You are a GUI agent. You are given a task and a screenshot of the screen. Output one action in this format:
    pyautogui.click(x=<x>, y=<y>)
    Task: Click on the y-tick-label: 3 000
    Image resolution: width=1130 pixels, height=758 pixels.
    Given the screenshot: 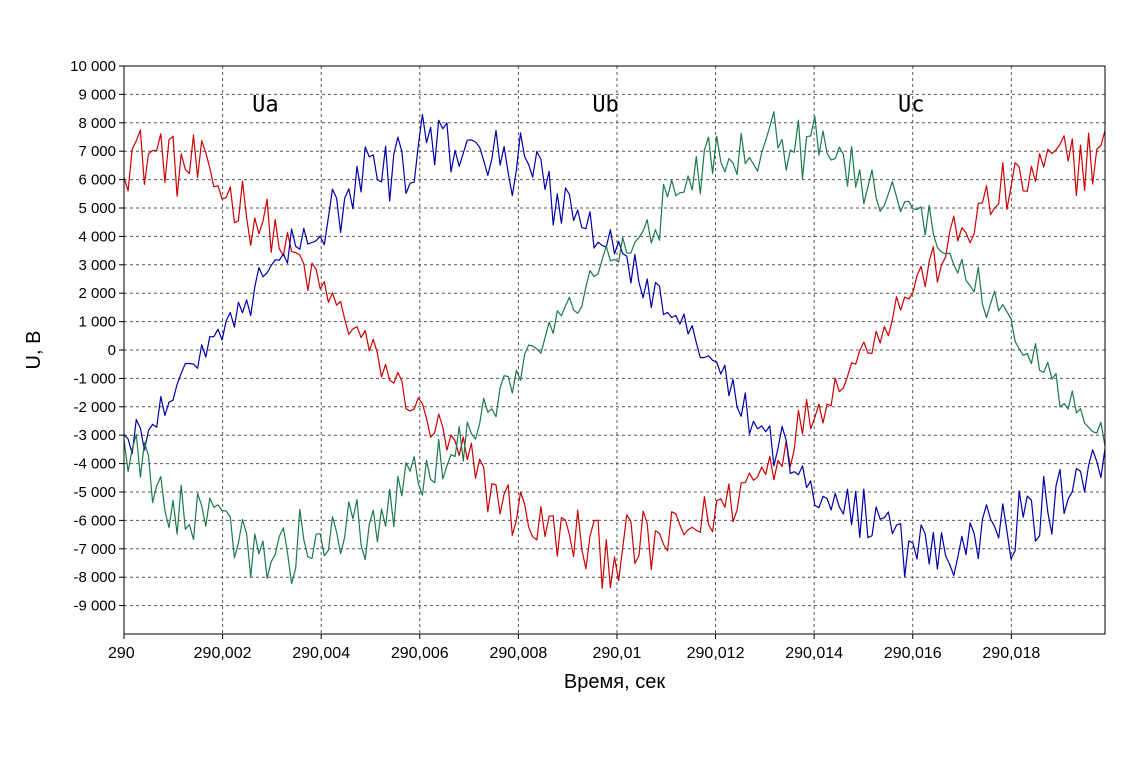 What is the action you would take?
    pyautogui.click(x=97, y=265)
    